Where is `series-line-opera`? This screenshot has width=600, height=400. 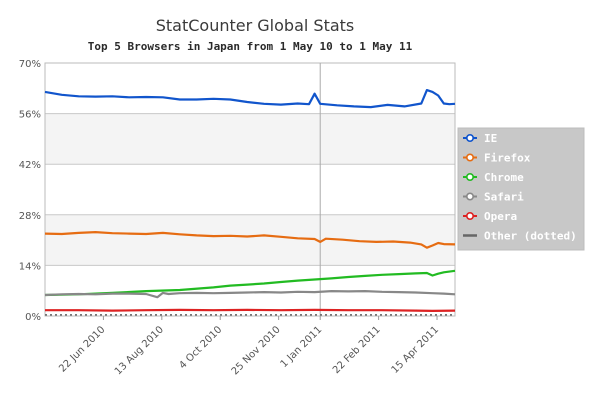 series-line-opera is located at coordinates (250, 310).